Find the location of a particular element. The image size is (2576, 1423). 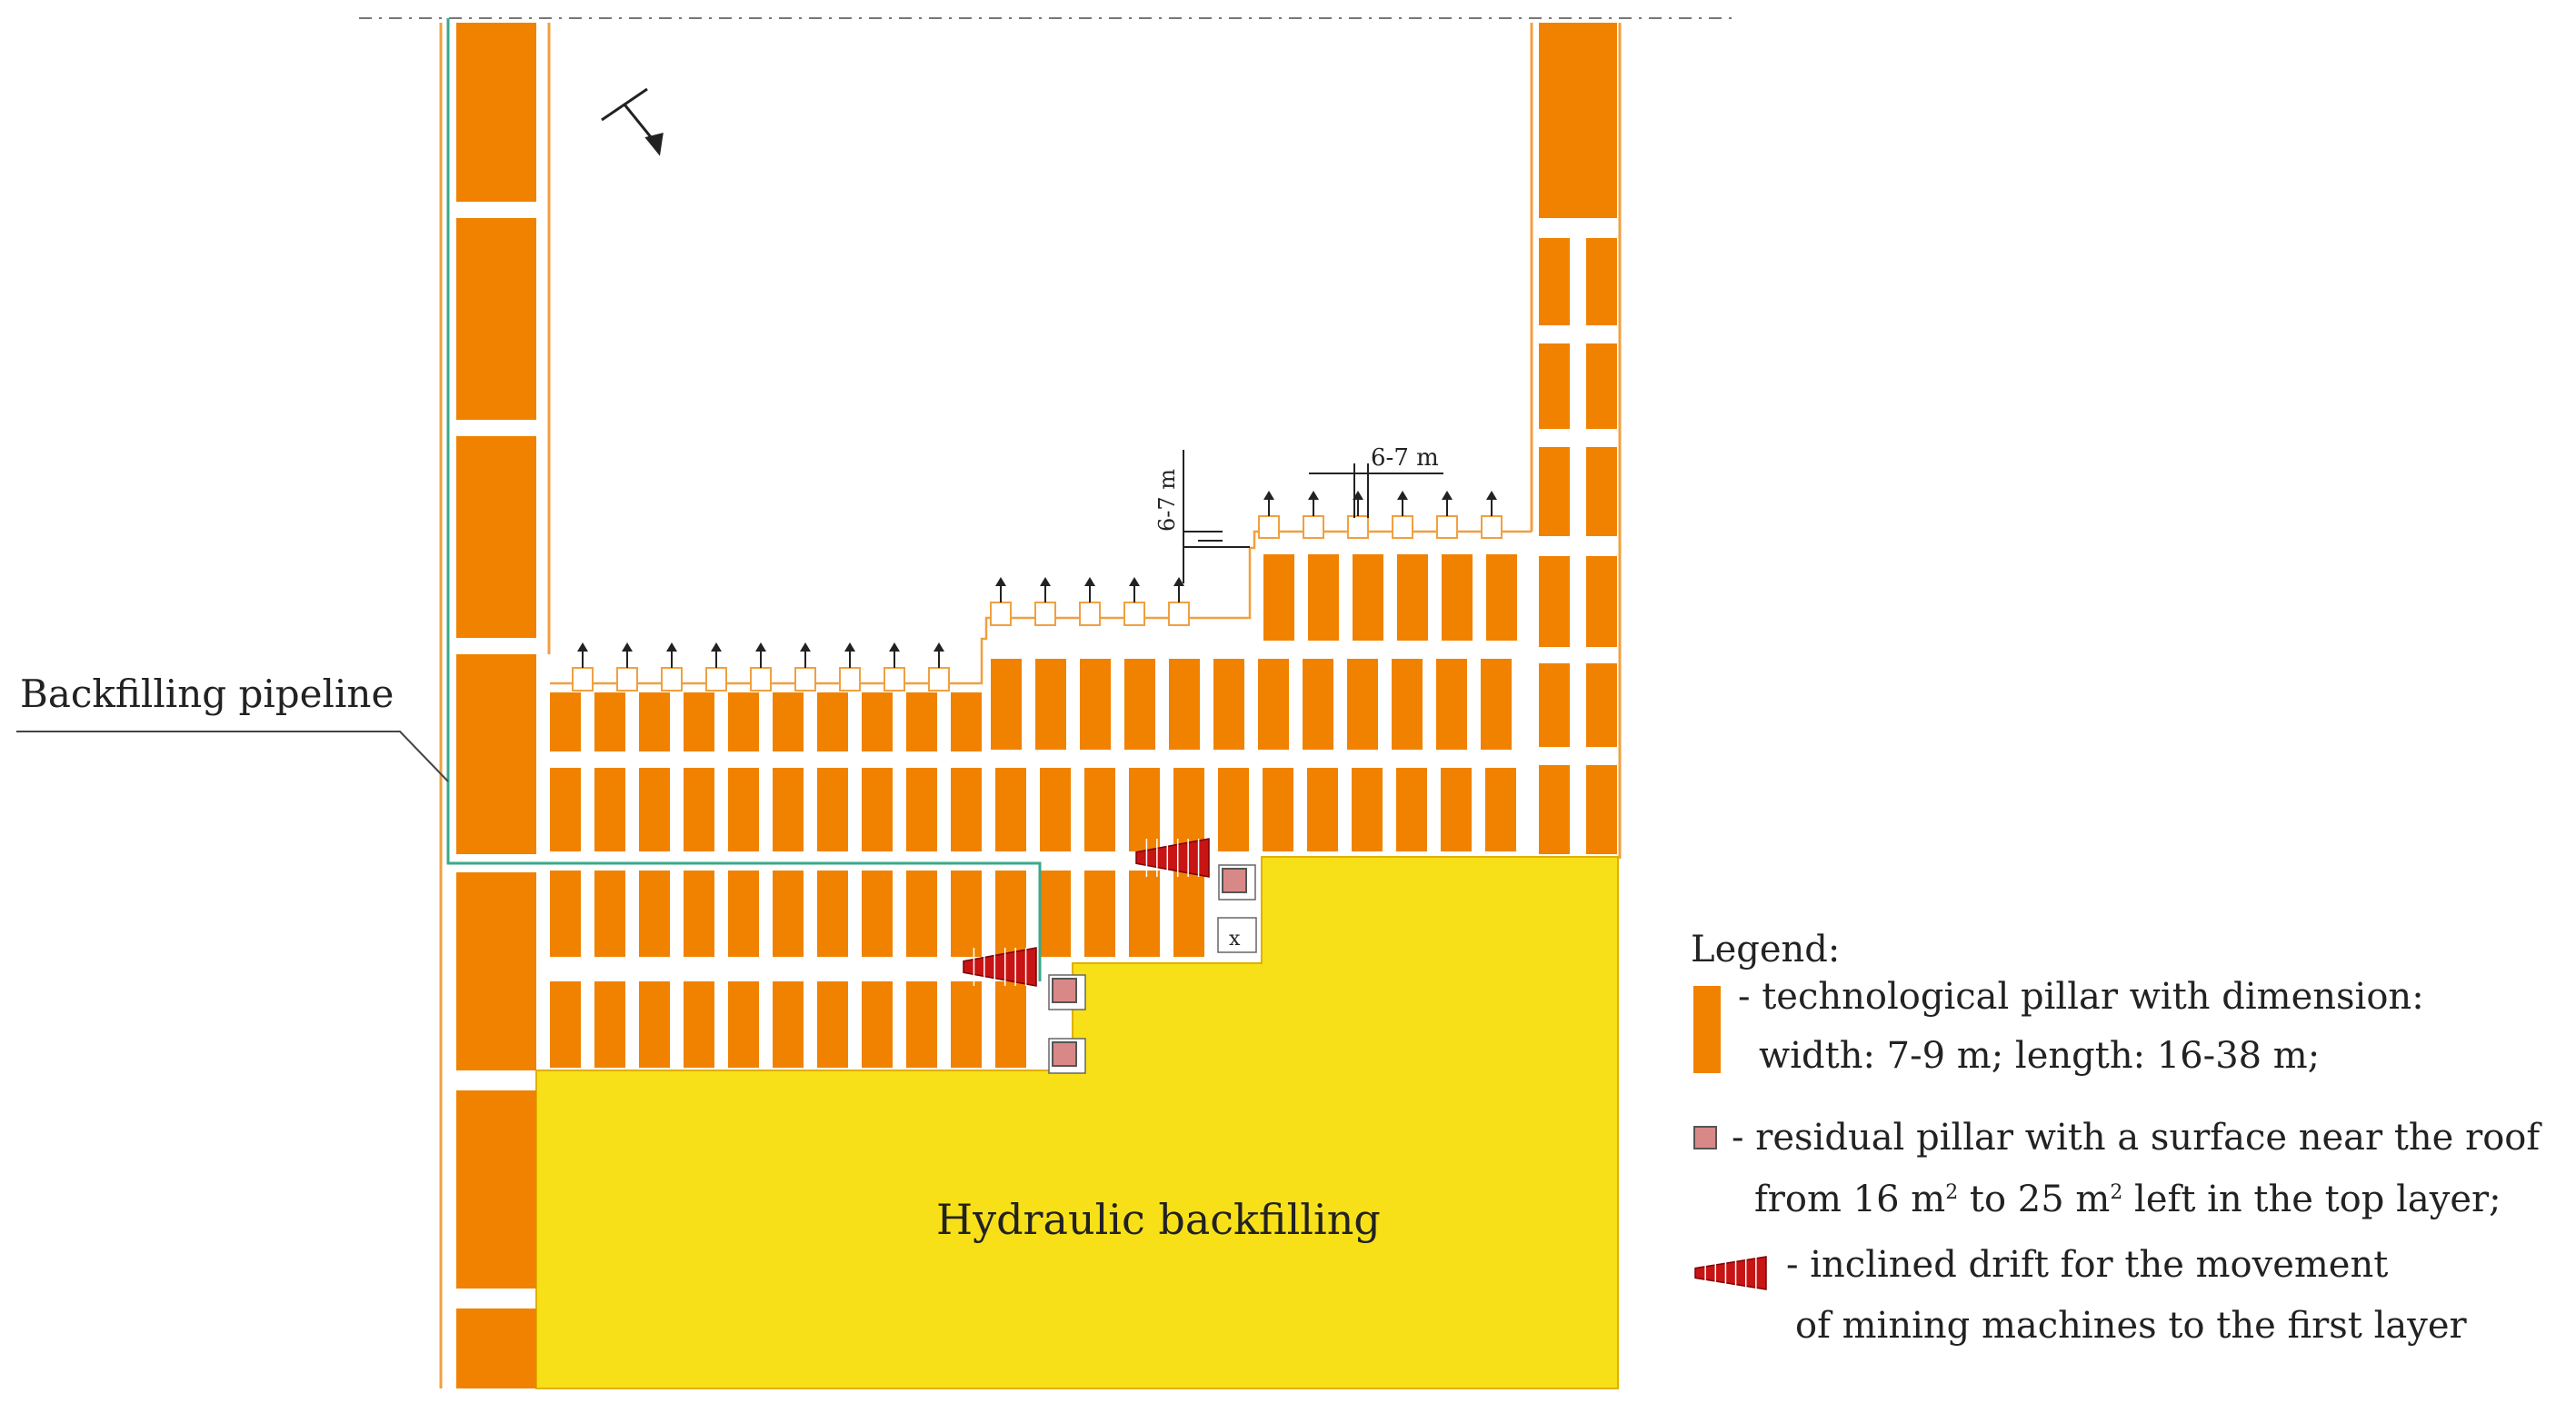

legend-residual-part-b: to 25 m is located at coordinates (2034, 1199).